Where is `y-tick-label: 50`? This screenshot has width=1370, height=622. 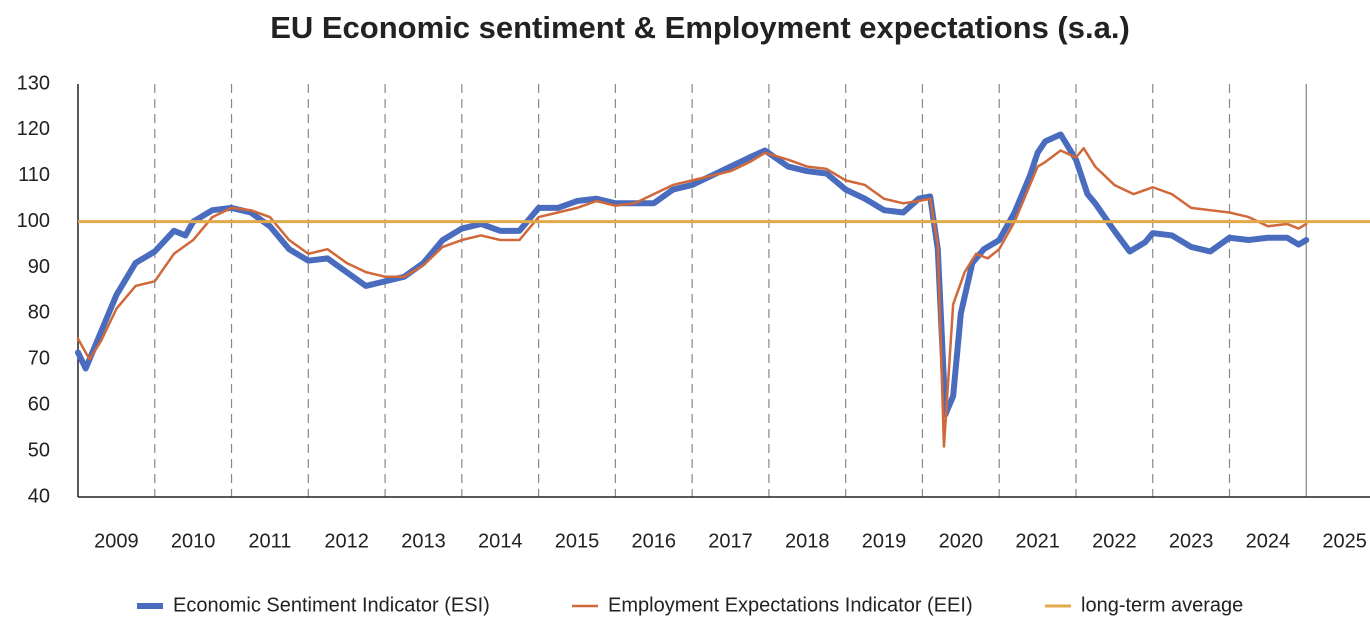
y-tick-label: 50 is located at coordinates (39, 450).